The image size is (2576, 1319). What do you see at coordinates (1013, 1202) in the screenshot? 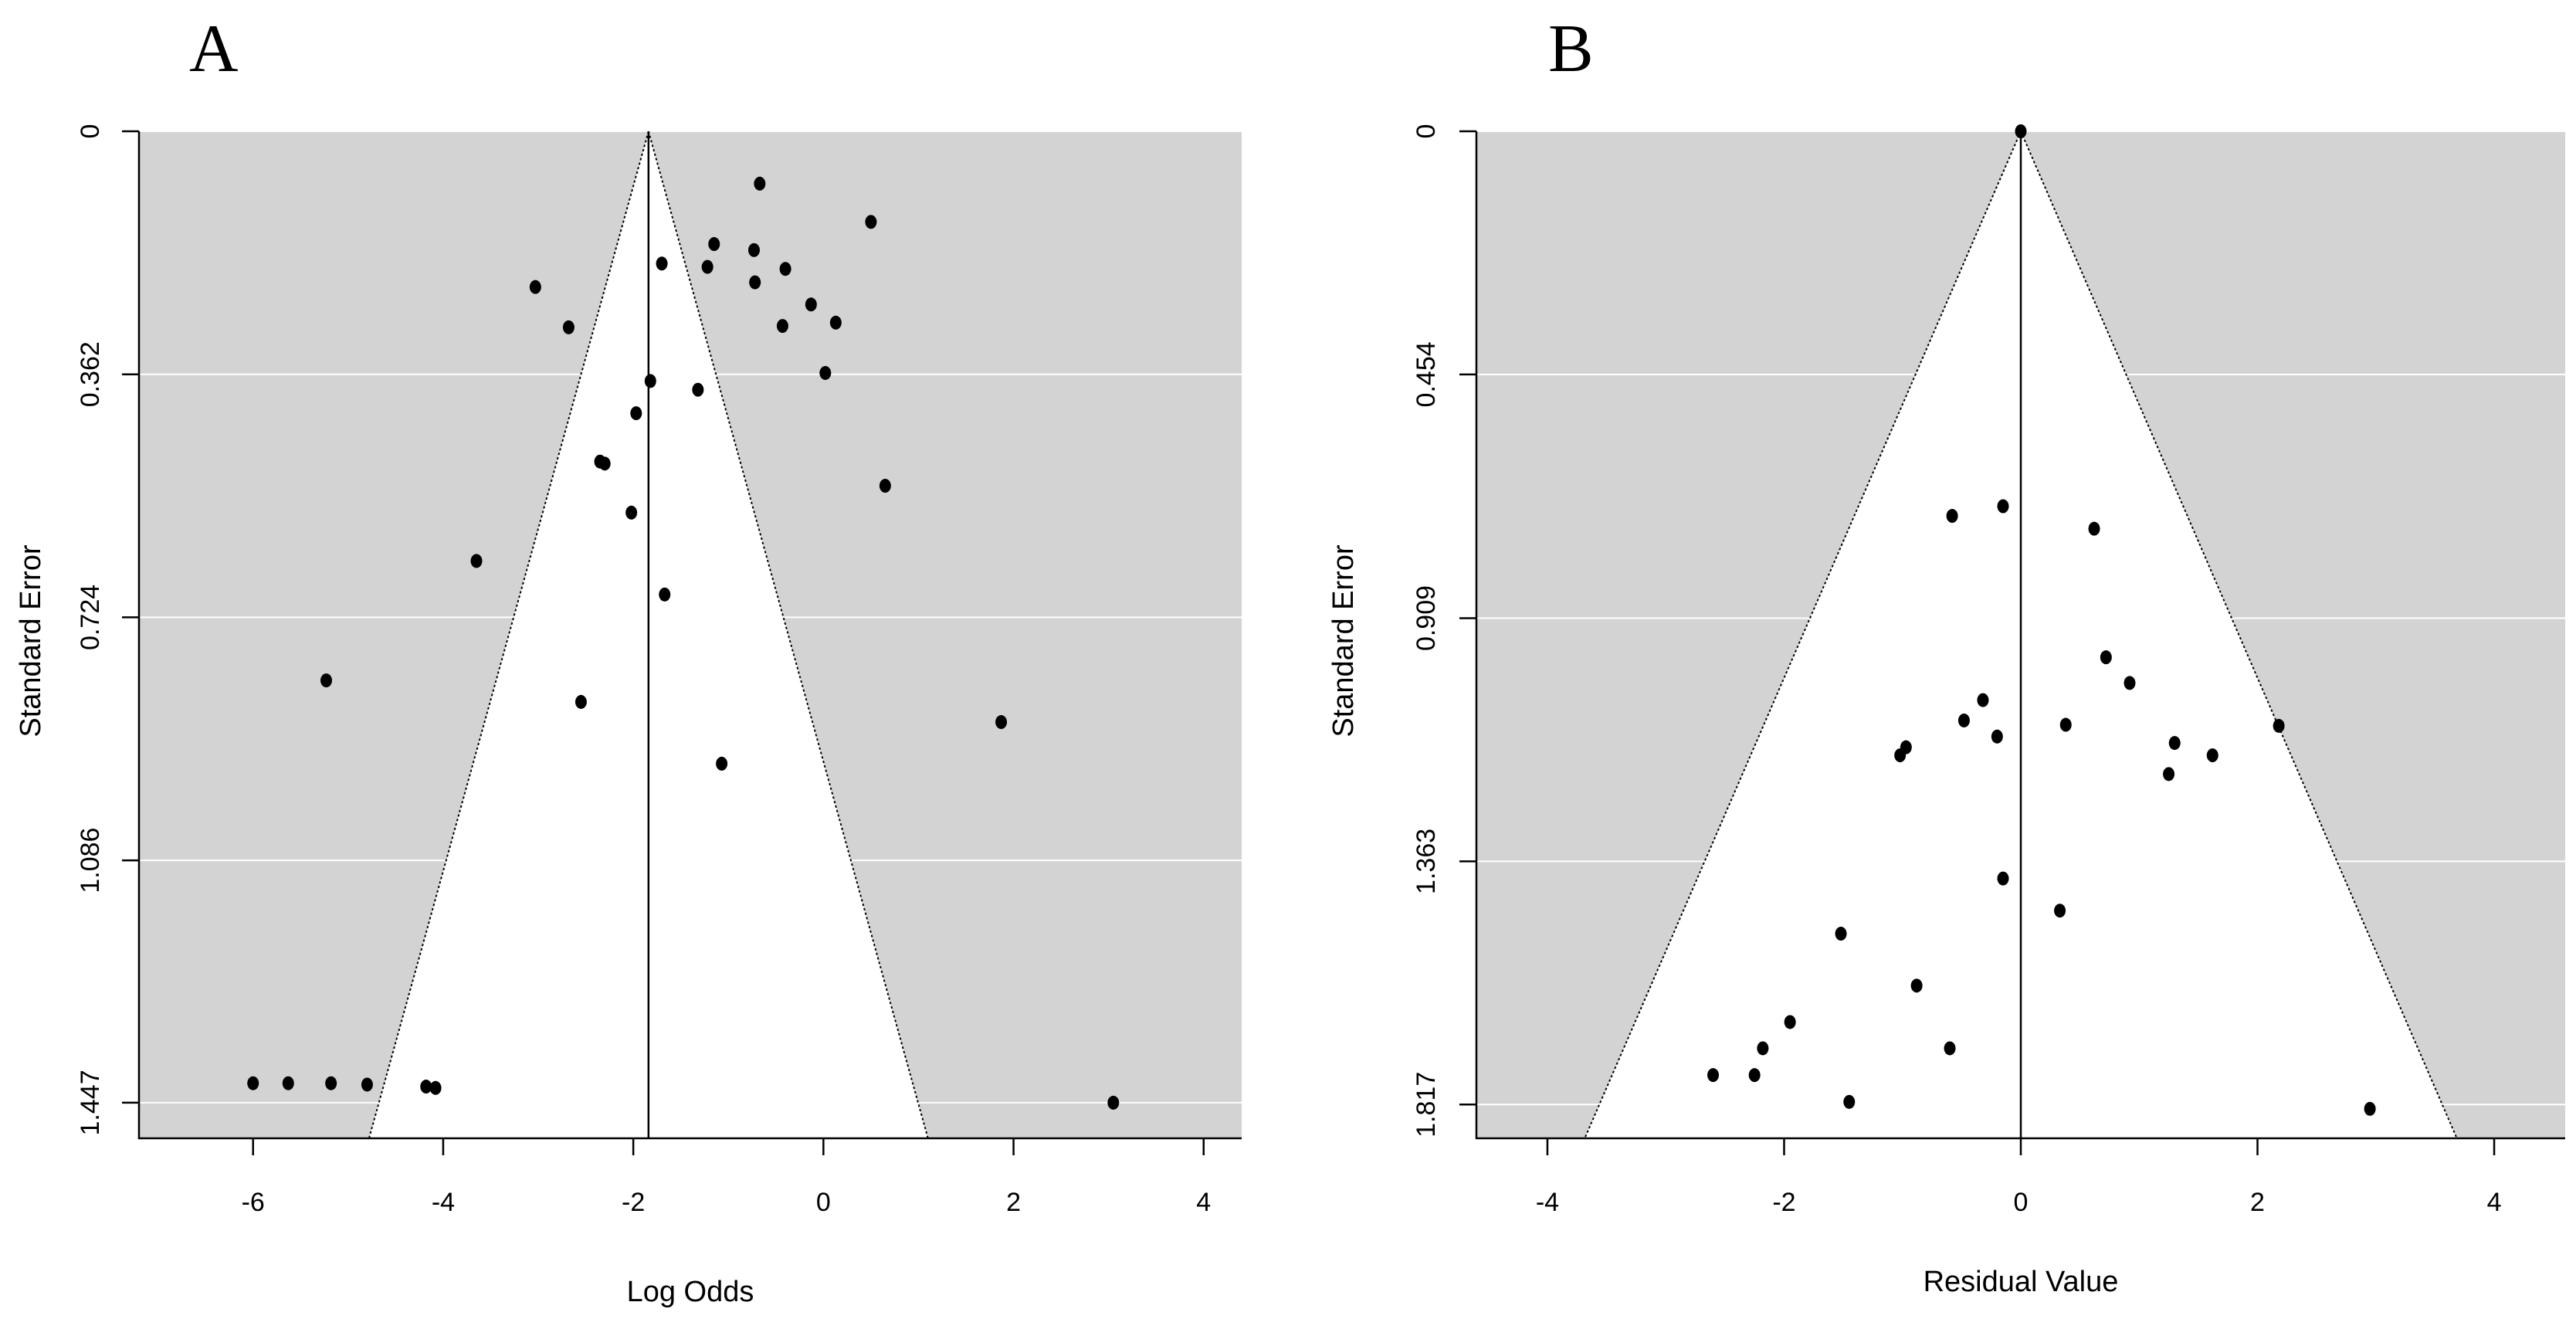
I see `x-tick-label-4: 2` at bounding box center [1013, 1202].